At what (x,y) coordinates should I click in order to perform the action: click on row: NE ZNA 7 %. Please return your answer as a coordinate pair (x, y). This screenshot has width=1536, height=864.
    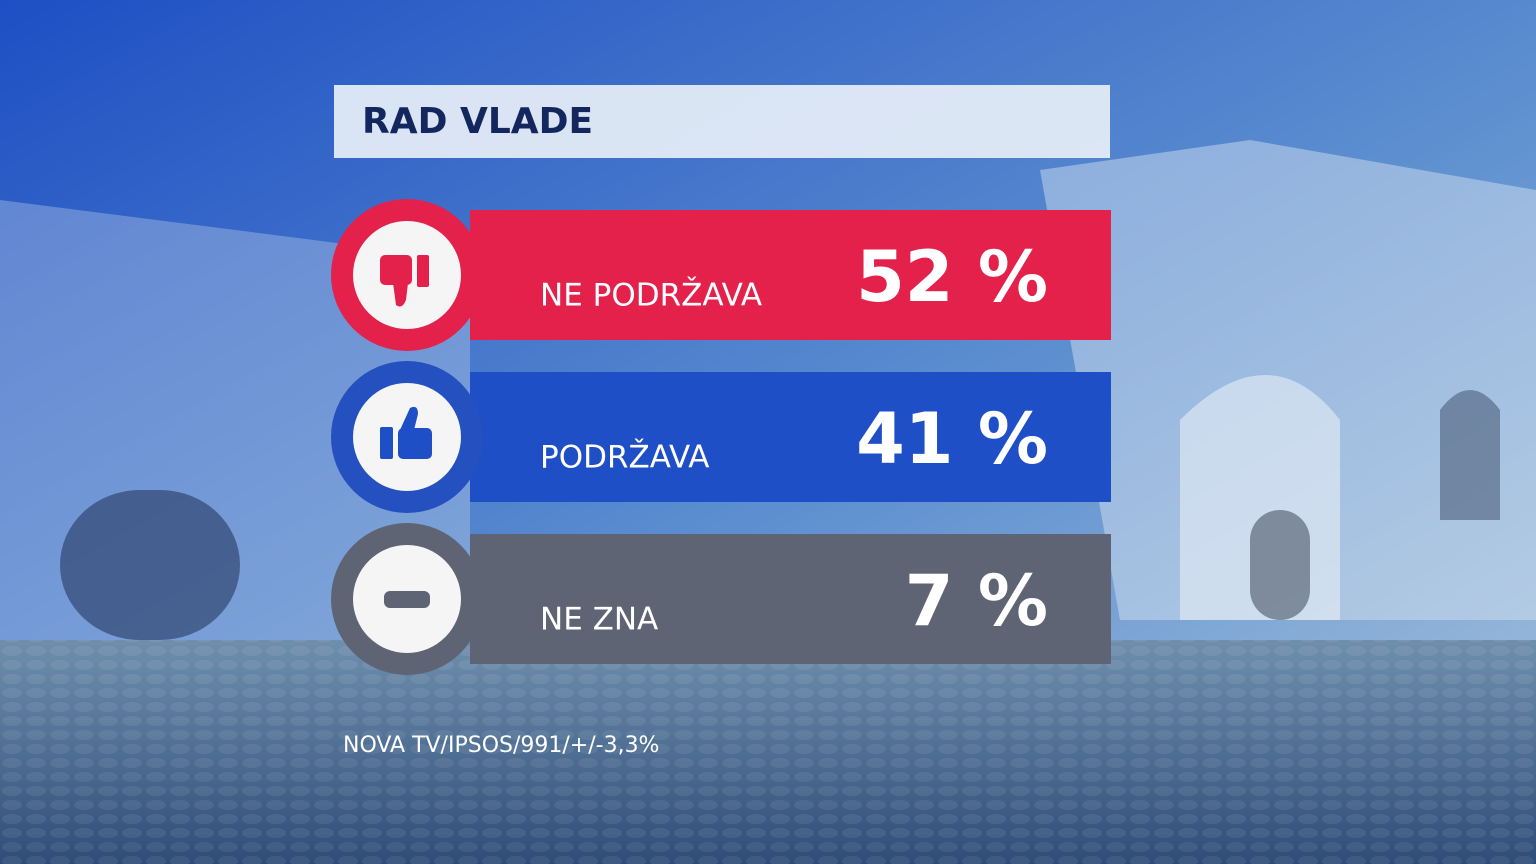
    Looking at the image, I should click on (721, 599).